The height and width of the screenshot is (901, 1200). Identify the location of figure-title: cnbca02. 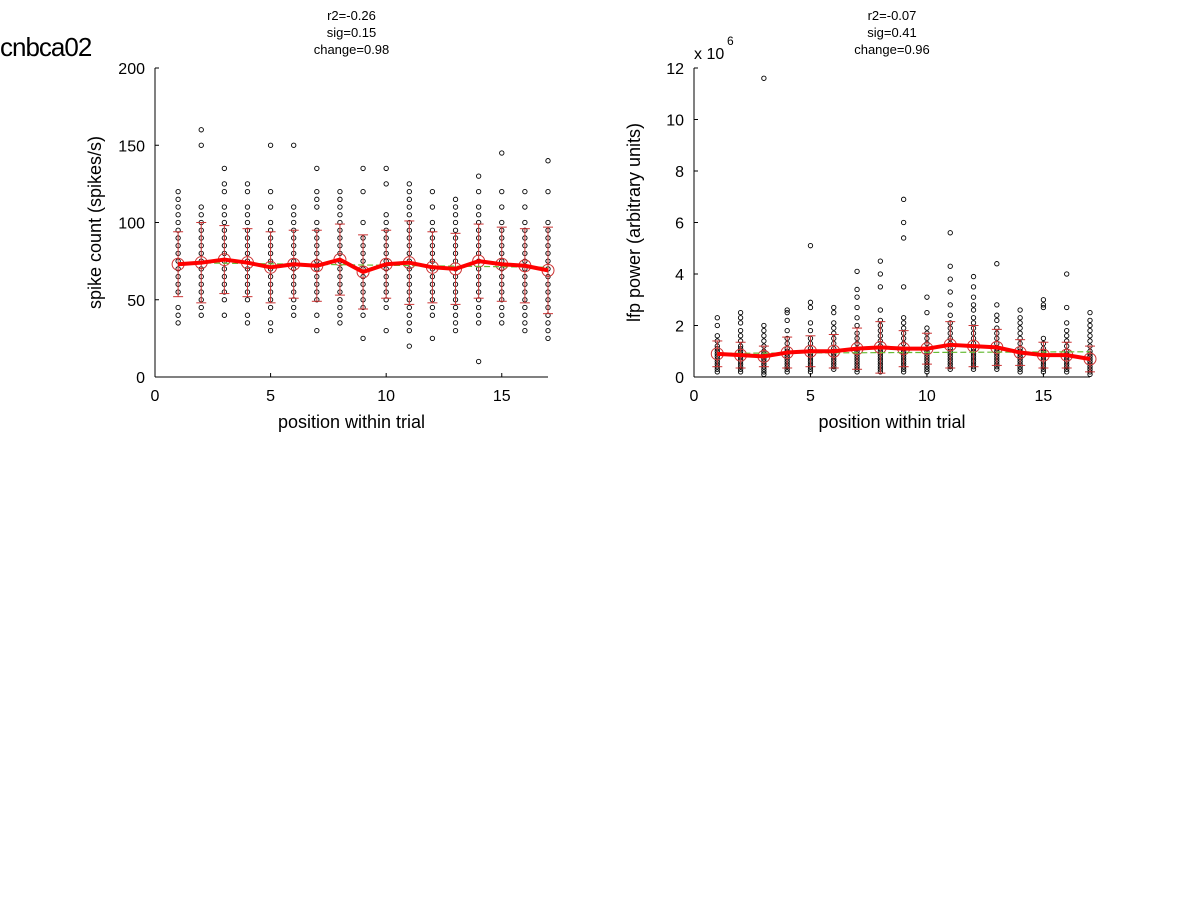
(46, 47).